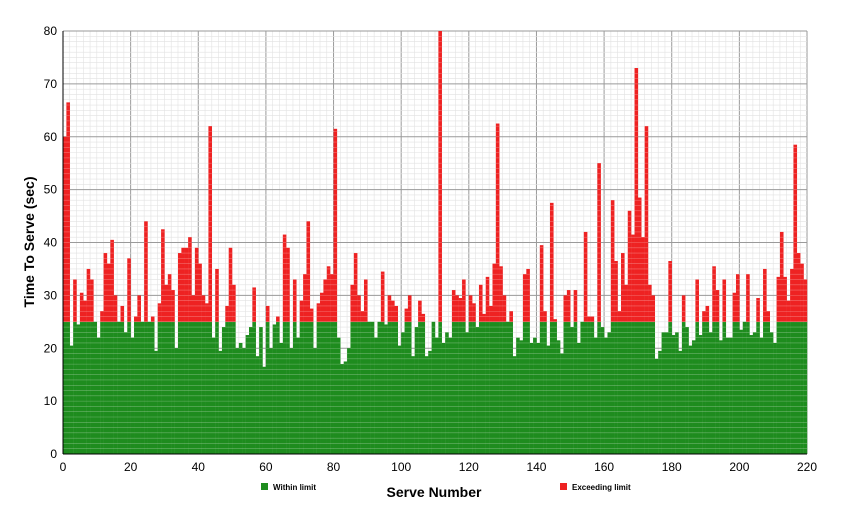 Image resolution: width=850 pixels, height=515 pixels. What do you see at coordinates (601, 487) in the screenshot?
I see `legend-label-exceeding: Exceeding limit` at bounding box center [601, 487].